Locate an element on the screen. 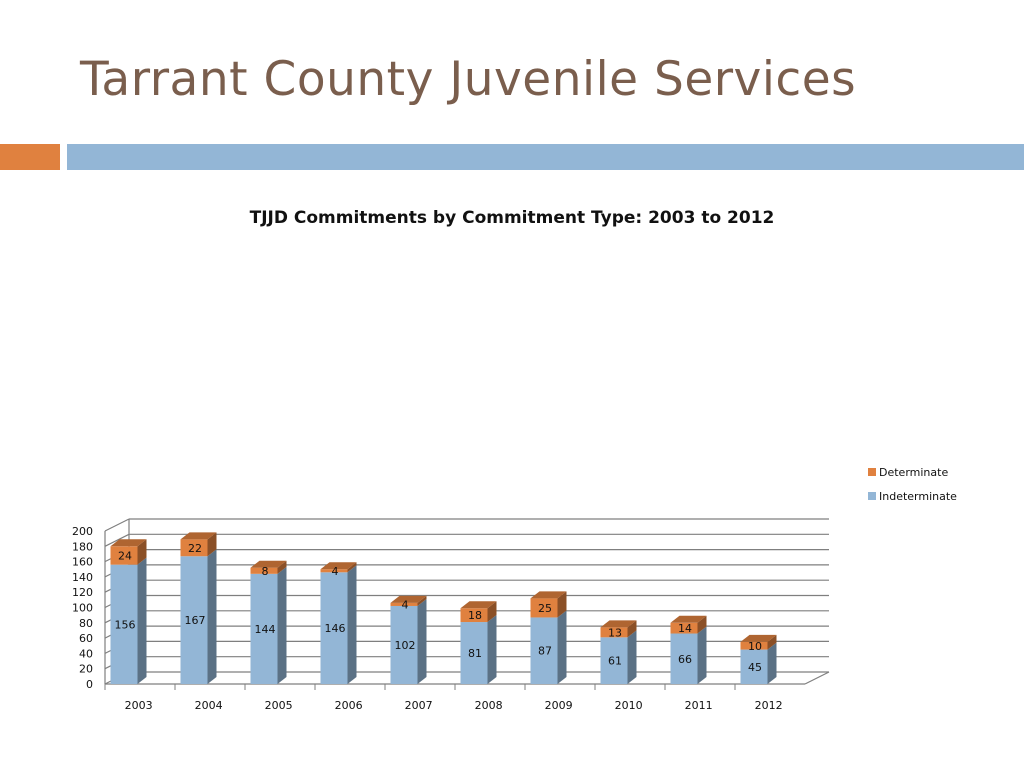 This screenshot has width=1024, height=768. data-label: 8 is located at coordinates (265, 571).